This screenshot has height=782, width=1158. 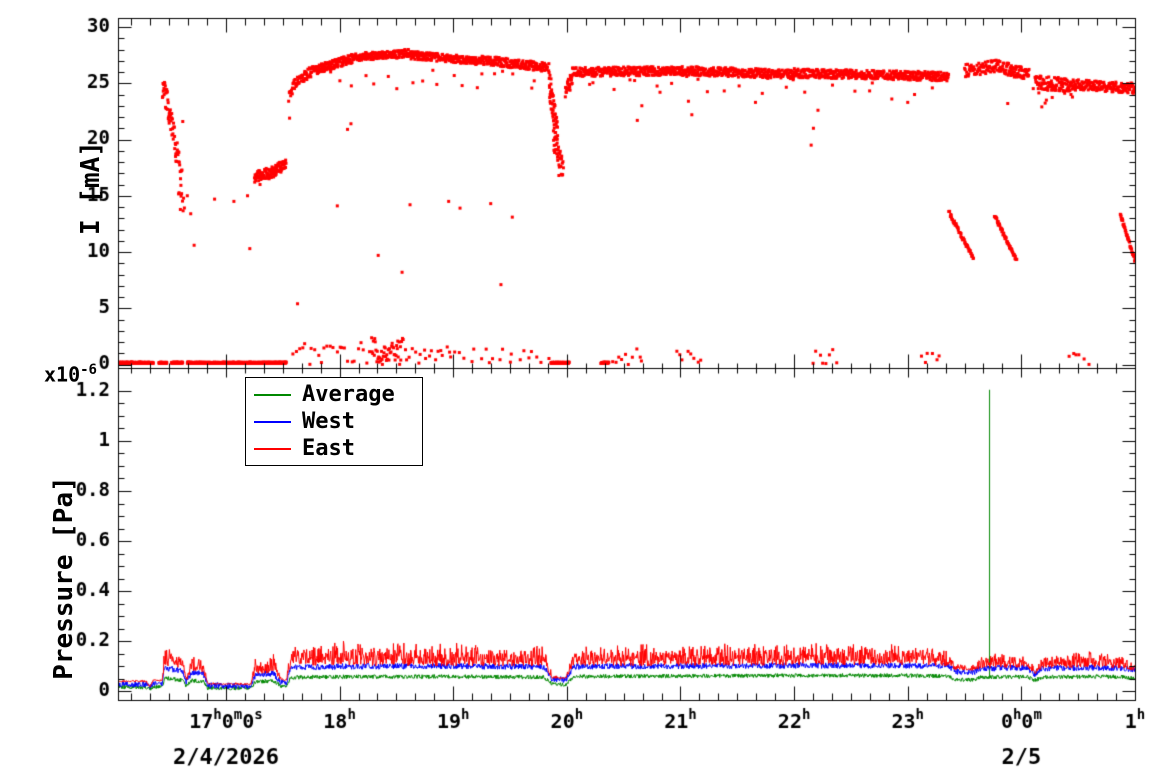 What do you see at coordinates (64, 578) in the screenshot?
I see `y-axis-title-pressure: Pressure [Pa]` at bounding box center [64, 578].